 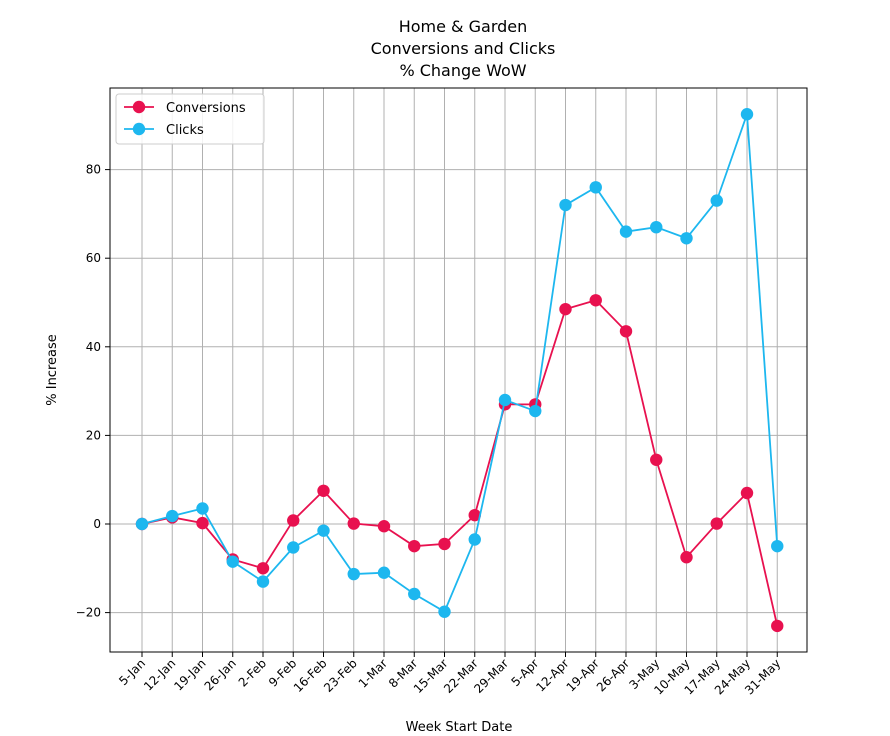 I want to click on legend: Conversions Clicks, so click(x=190, y=119).